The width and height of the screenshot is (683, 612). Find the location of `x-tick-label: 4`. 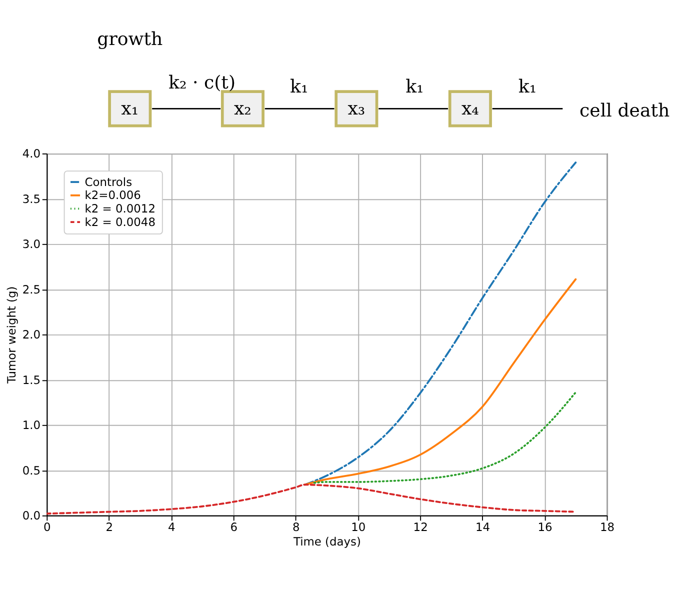

x-tick-label: 4 is located at coordinates (172, 527).